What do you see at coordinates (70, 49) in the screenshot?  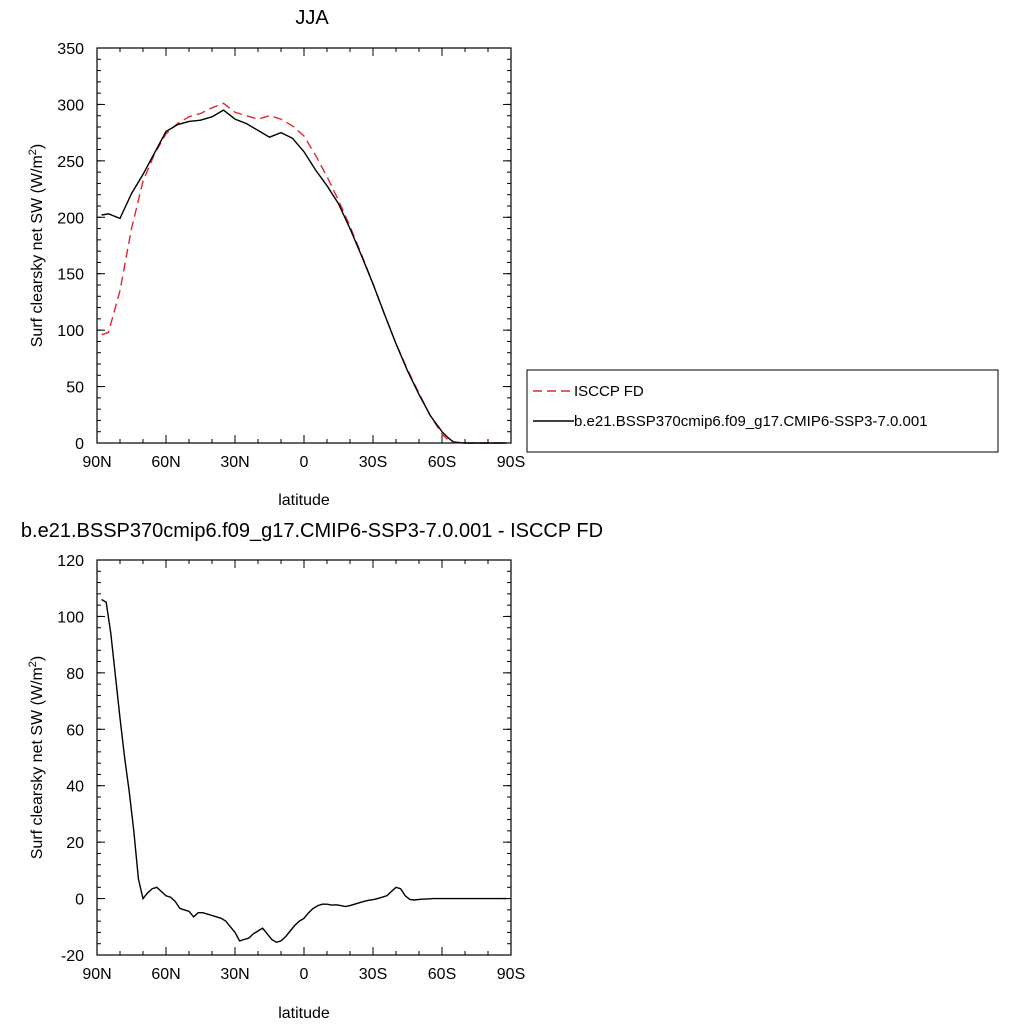 I see `y-tick-label: 350` at bounding box center [70, 49].